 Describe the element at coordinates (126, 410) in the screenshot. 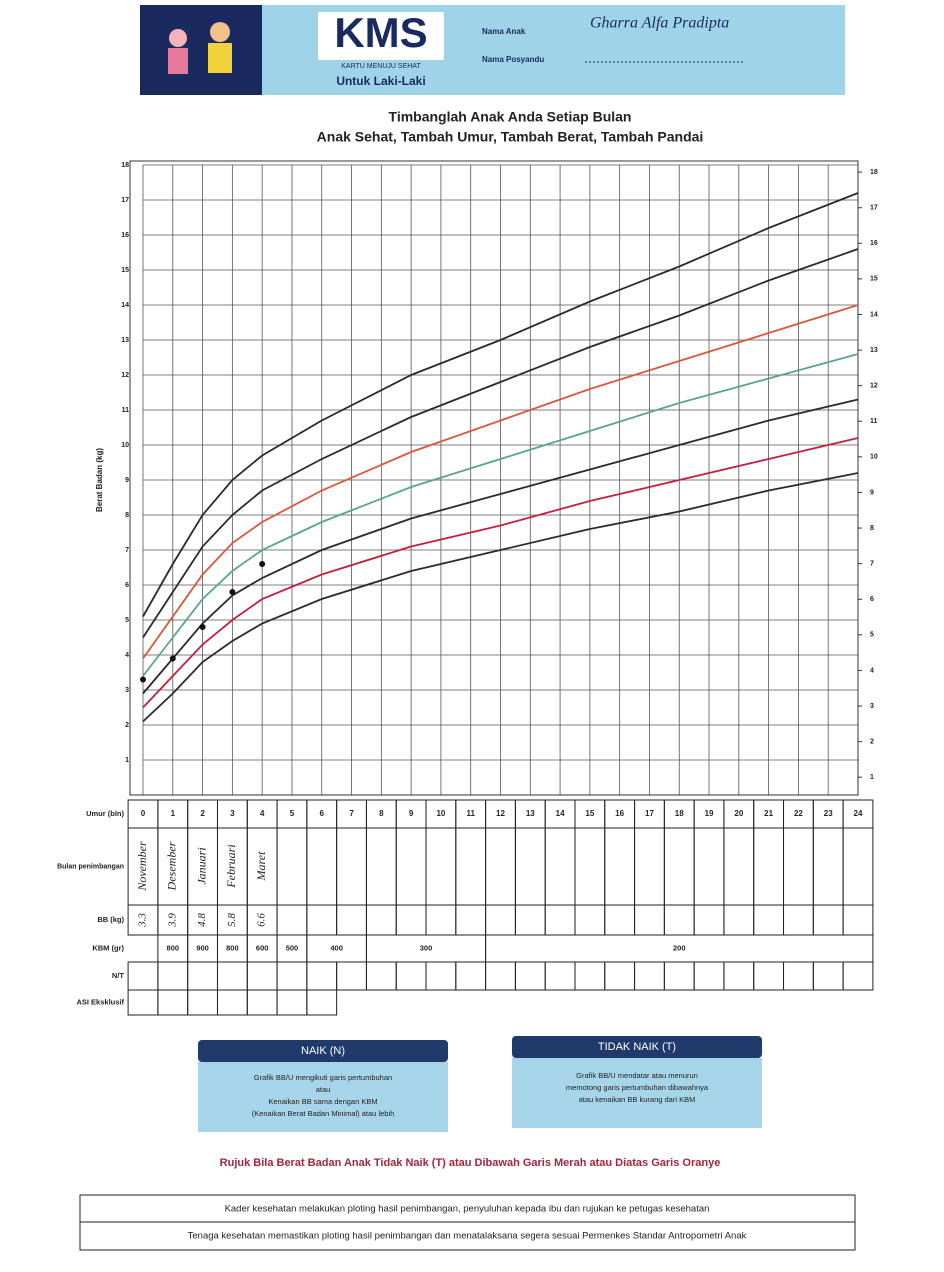

I see `y-tick-label: 11` at that location.